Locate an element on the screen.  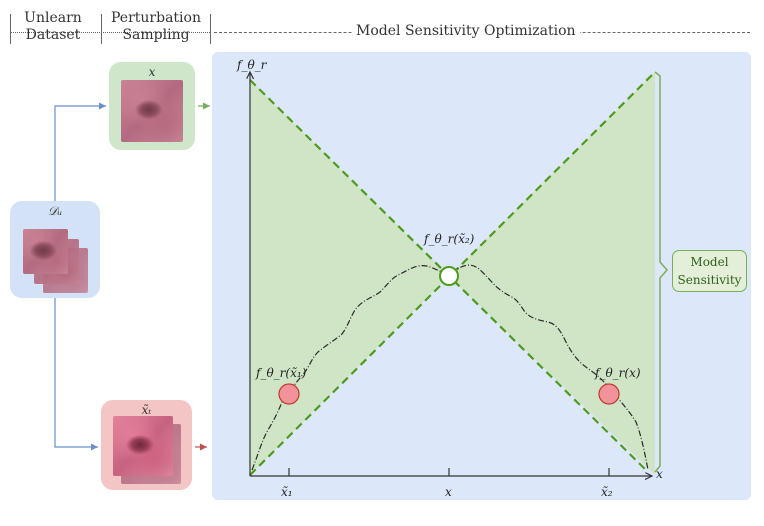
header-unlearn-dataset: Unlearn Dataset is located at coordinates (53, 27).